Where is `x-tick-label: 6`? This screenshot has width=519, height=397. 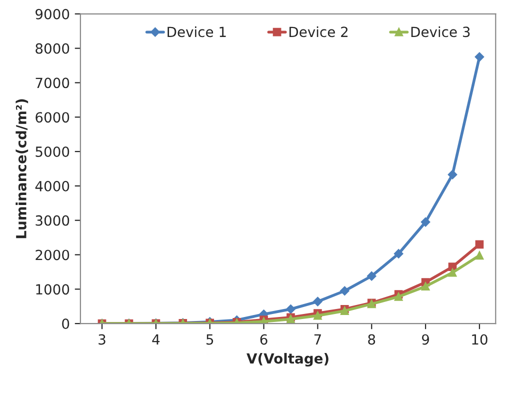 x-tick-label: 6 is located at coordinates (264, 339).